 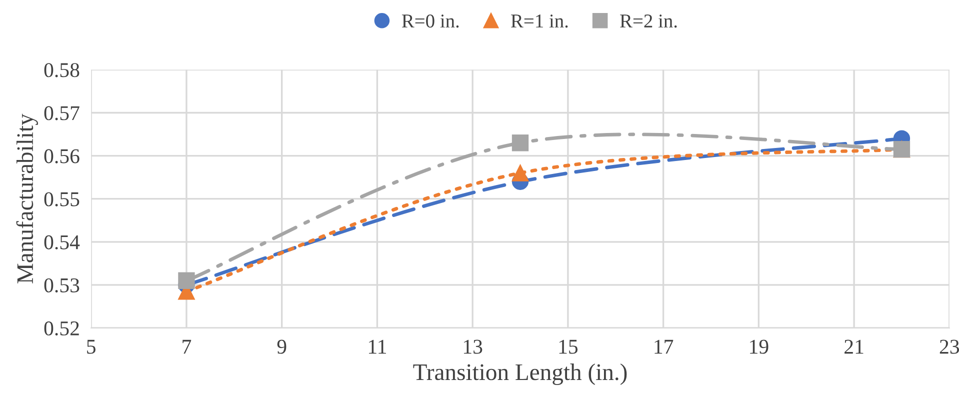 What do you see at coordinates (539, 21) in the screenshot?
I see `legend-label: R=1 in.` at bounding box center [539, 21].